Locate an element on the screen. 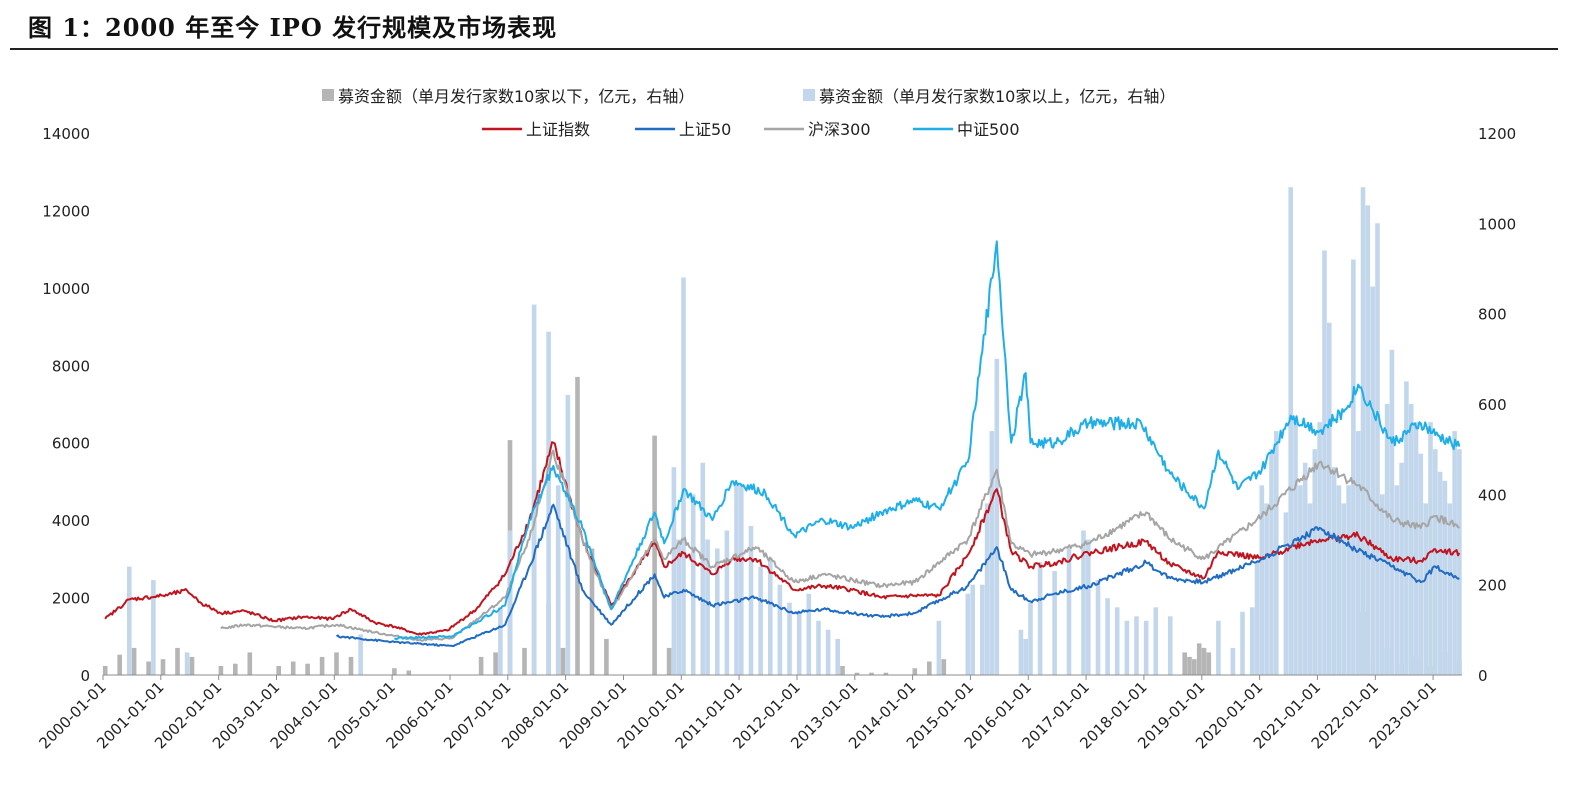 The height and width of the screenshot is (810, 1574). page-title: 图 1：2000 年至今 IPO 发行规模及市场表现 is located at coordinates (293, 27).